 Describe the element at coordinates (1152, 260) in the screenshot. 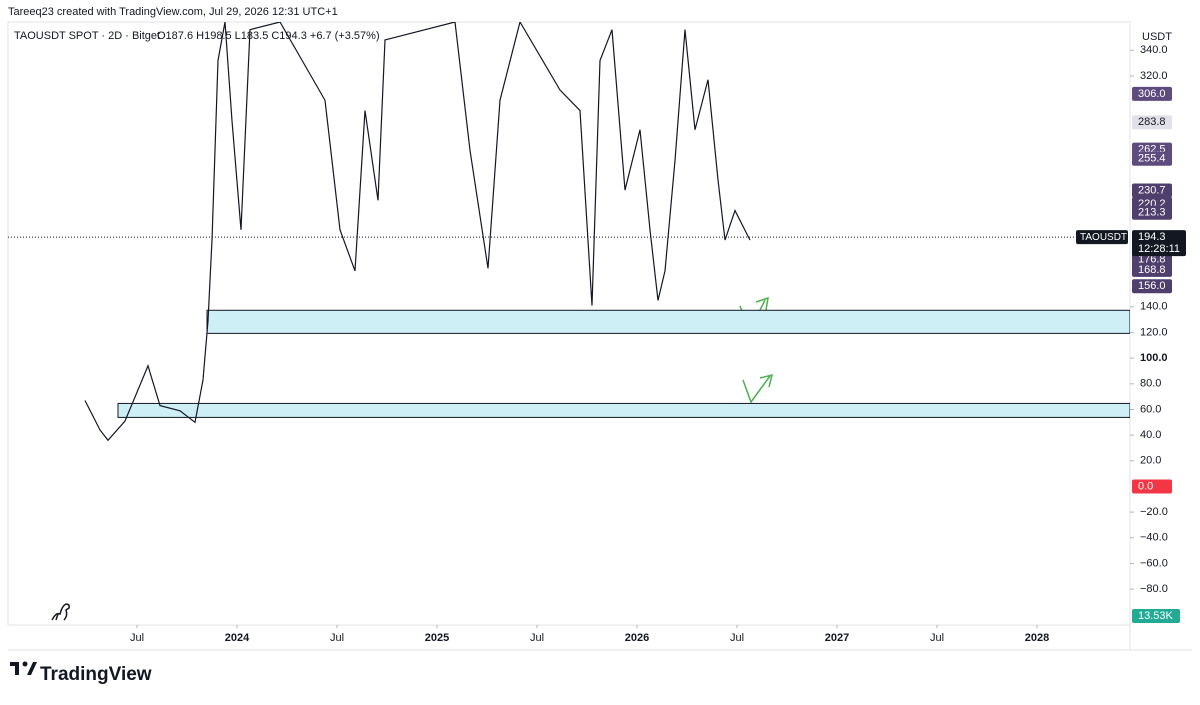

I see `price-badge-label: 176.8` at that location.